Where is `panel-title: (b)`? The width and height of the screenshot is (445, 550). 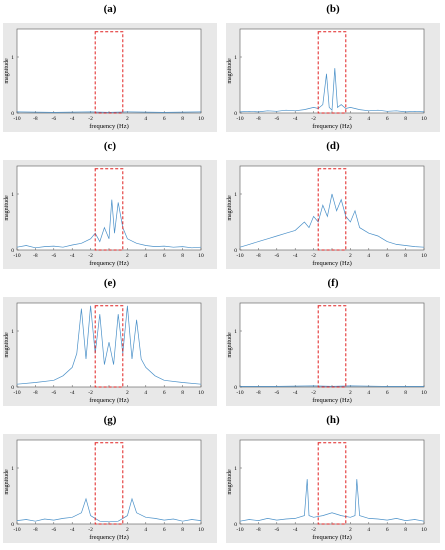
panel-title: (b) is located at coordinates (333, 9).